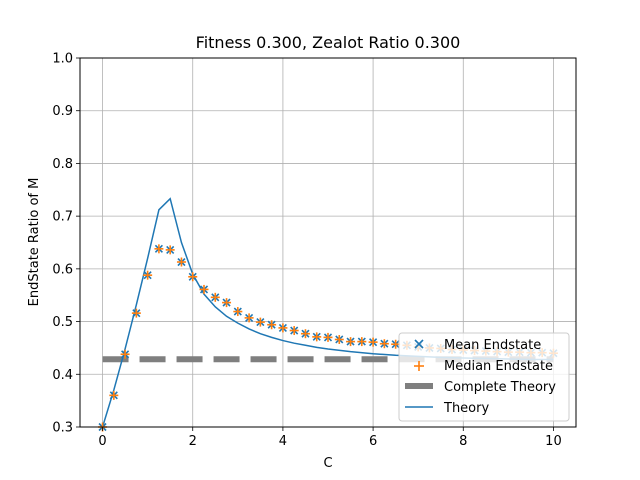 The width and height of the screenshot is (640, 480). I want to click on y-tick-label: 0.4, so click(62, 375).